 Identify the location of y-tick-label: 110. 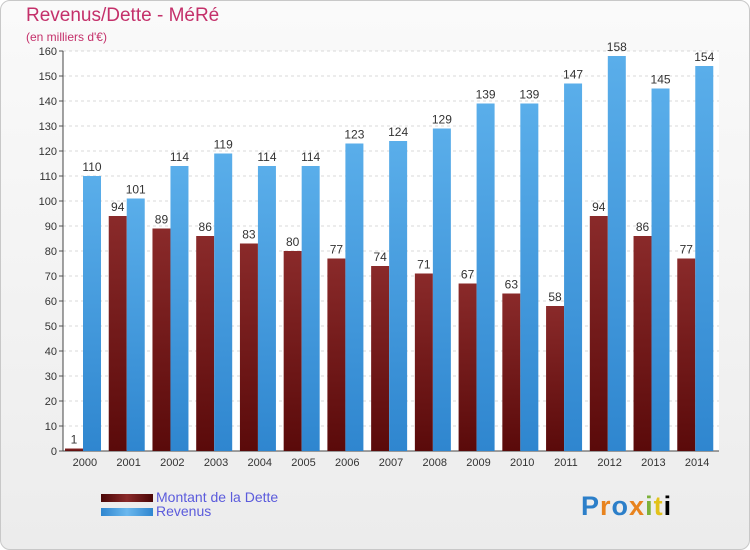
(48, 177).